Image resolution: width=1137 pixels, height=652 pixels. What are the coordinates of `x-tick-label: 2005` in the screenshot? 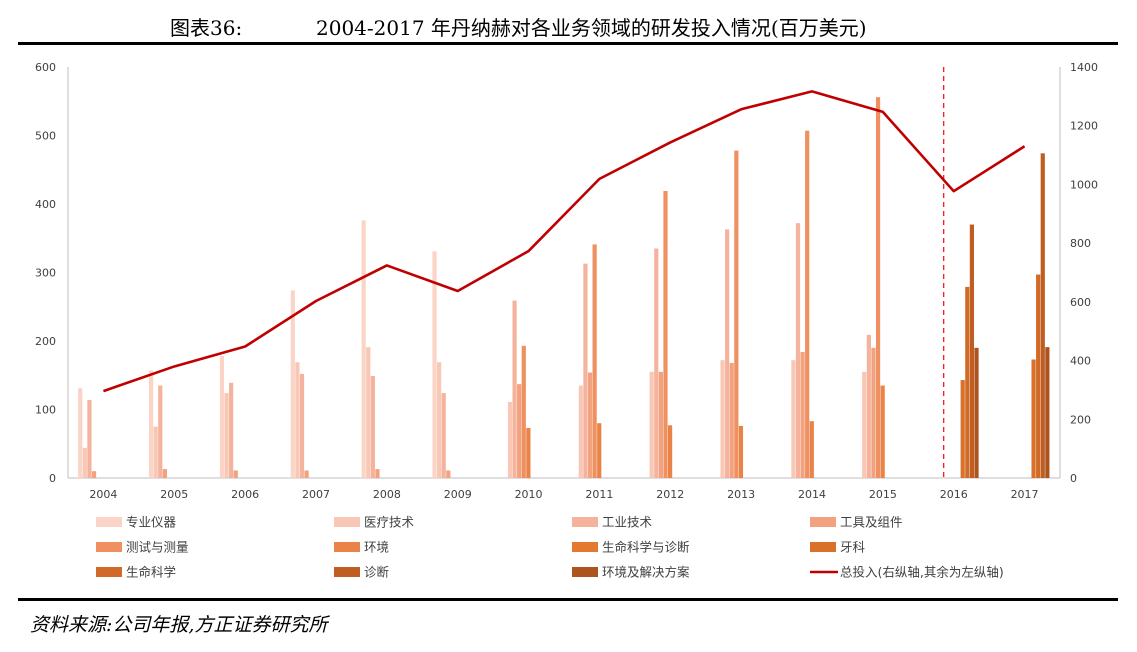 It's located at (174, 494).